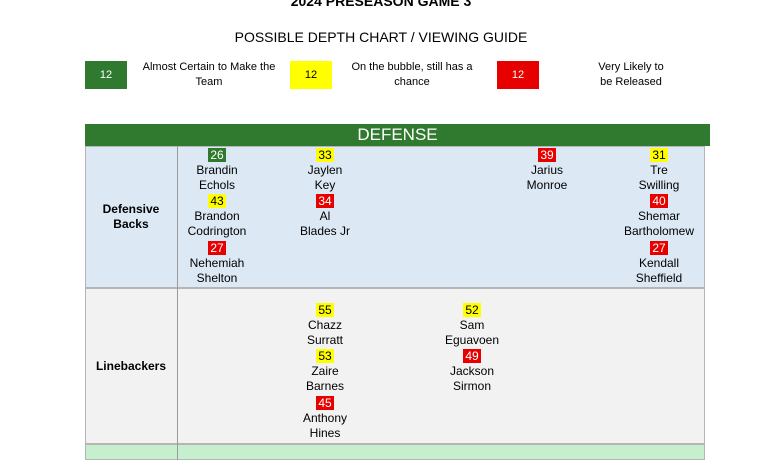 This screenshot has width=762, height=460. I want to click on jersey-number: 43, so click(217, 201).